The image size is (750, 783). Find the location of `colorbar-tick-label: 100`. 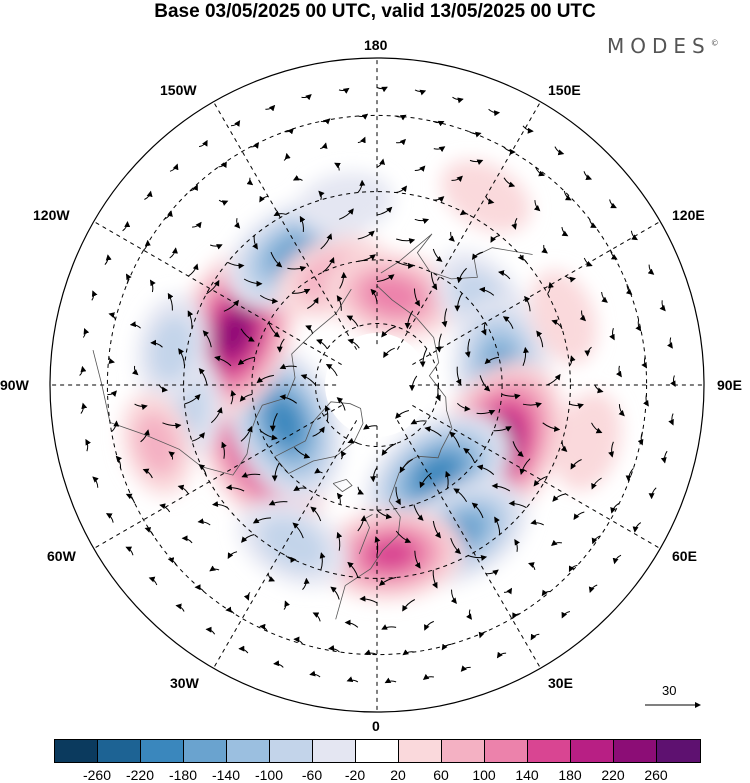

colorbar-tick-label: 100 is located at coordinates (484, 775).